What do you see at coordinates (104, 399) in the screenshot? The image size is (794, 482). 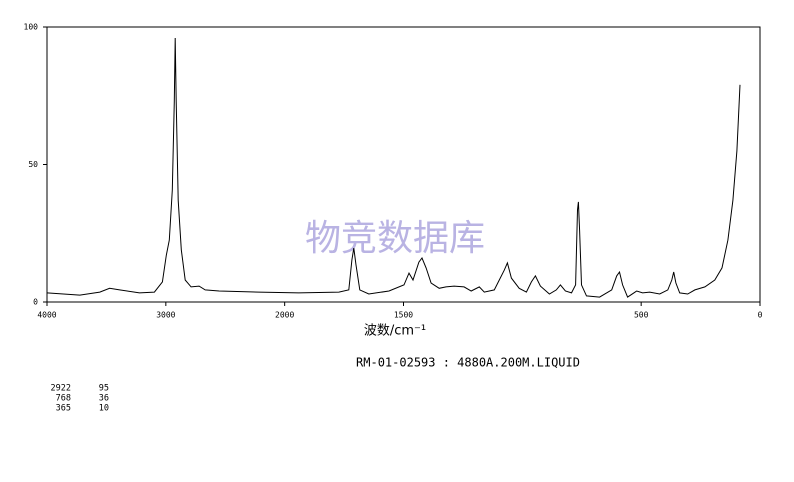 I see `peak-intensity: 36` at bounding box center [104, 399].